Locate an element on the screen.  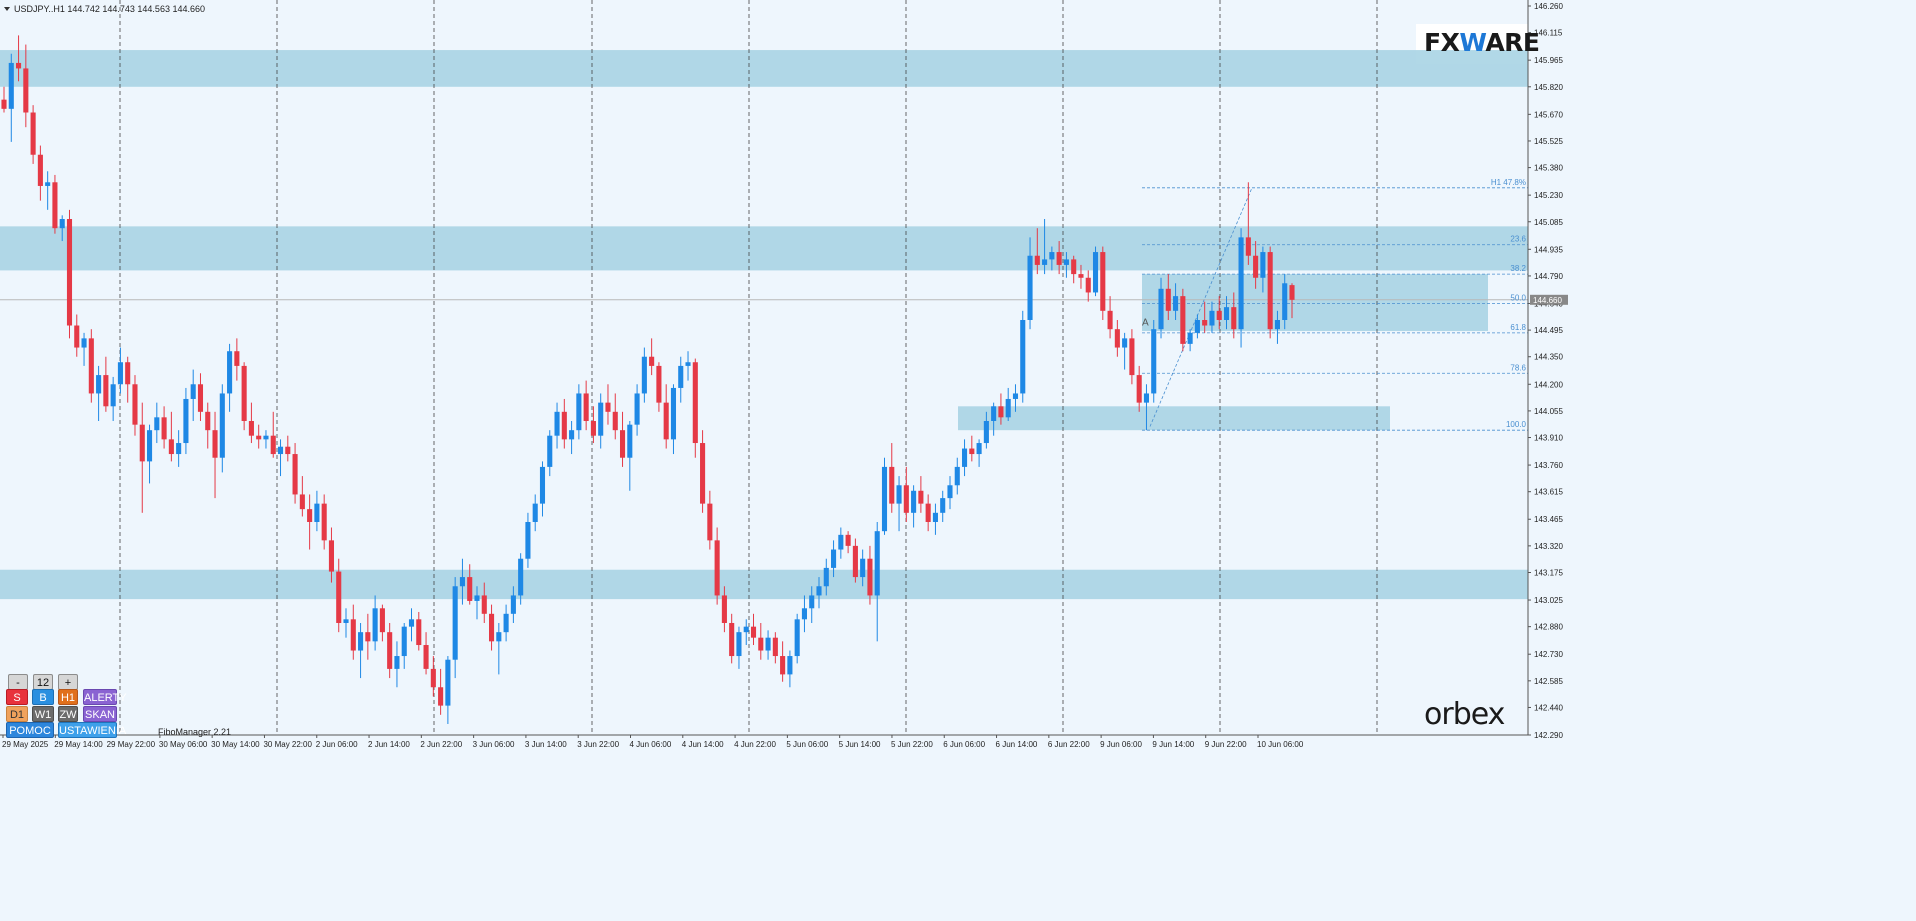
fib-trend-line is located at coordinates (1201, 307).